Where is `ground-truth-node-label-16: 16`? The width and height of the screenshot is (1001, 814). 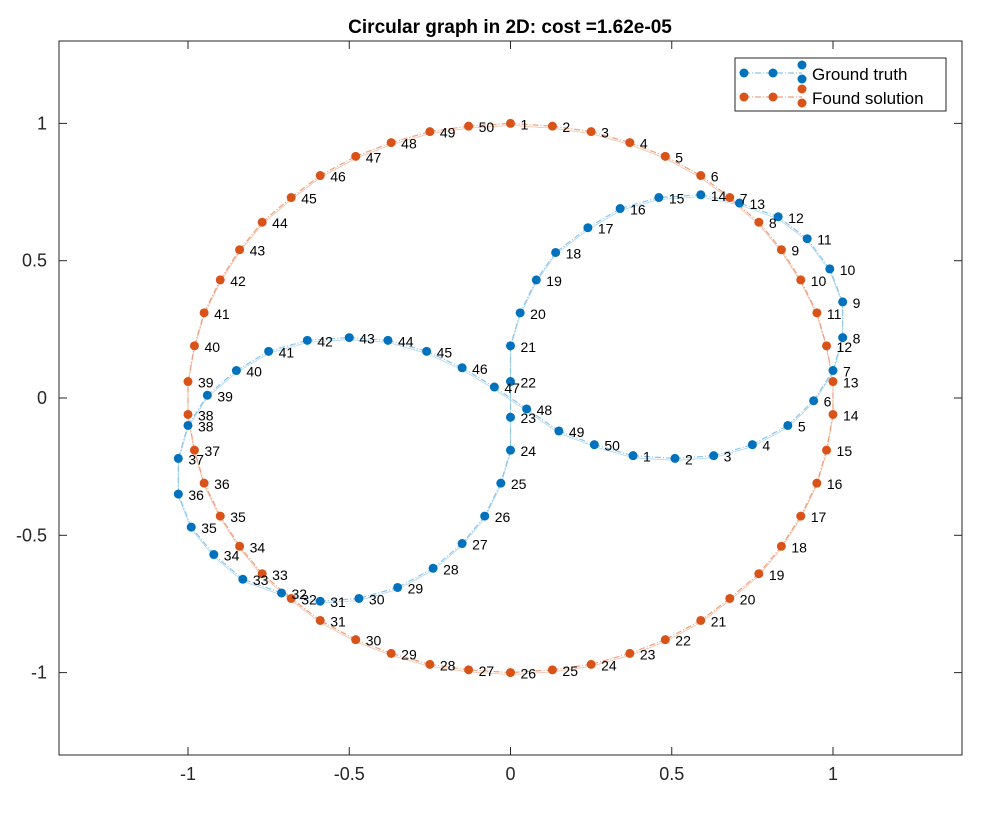 ground-truth-node-label-16: 16 is located at coordinates (638, 210).